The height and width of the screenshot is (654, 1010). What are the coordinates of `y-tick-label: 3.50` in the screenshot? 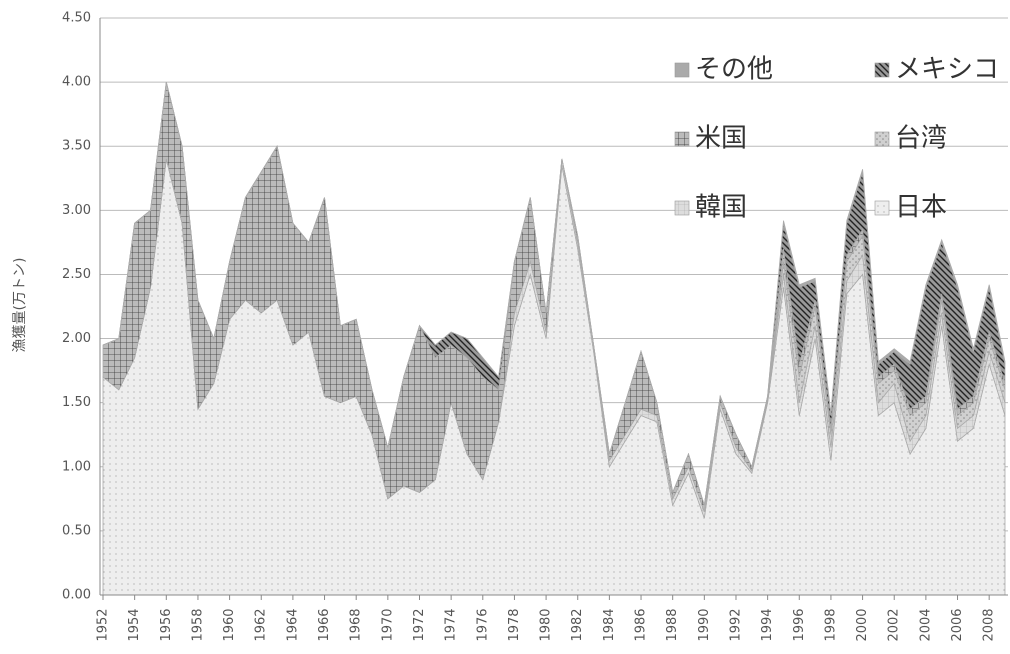 It's located at (76, 146).